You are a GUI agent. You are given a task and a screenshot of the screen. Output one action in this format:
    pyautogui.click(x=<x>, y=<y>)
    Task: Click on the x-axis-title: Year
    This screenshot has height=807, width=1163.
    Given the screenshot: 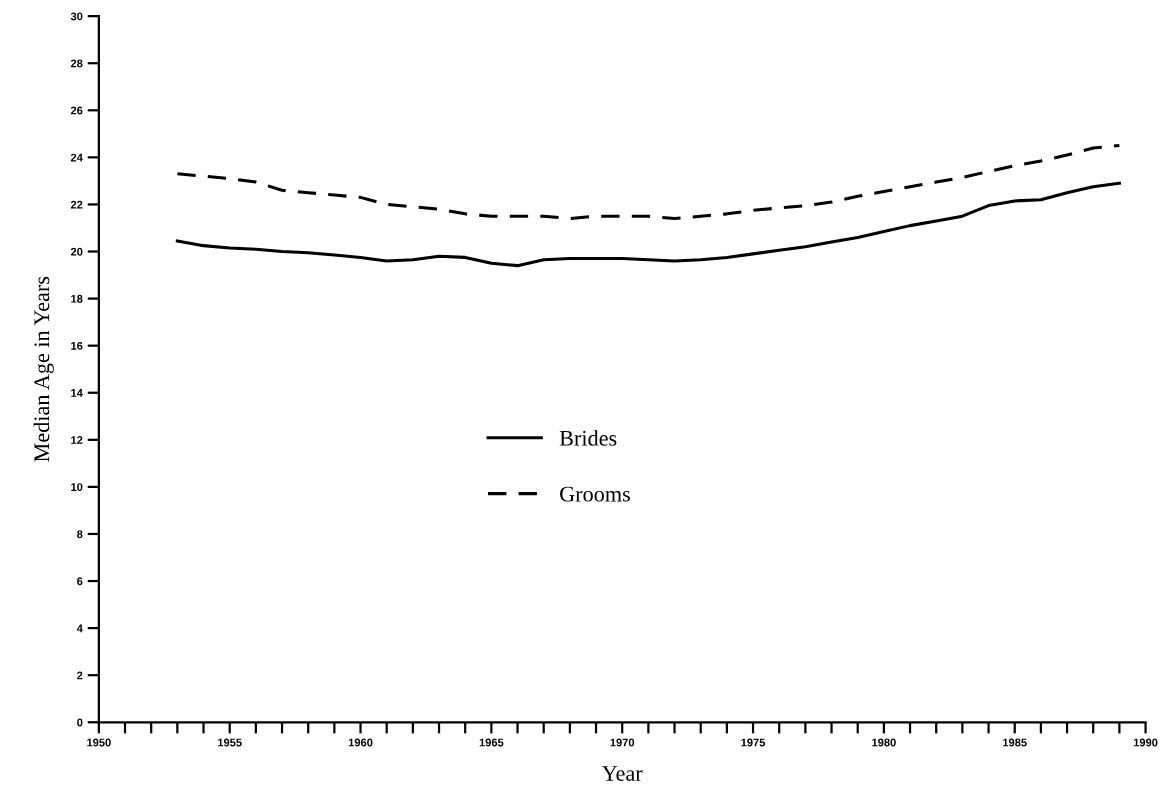 What is the action you would take?
    pyautogui.click(x=622, y=773)
    